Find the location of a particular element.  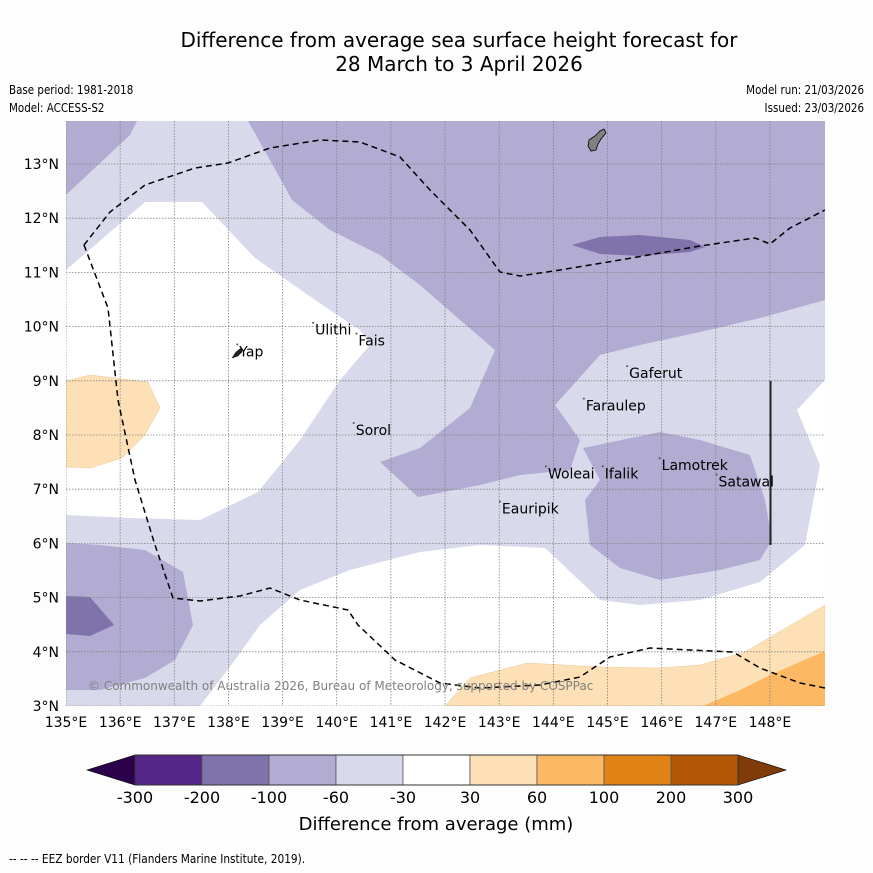

longitude-tick: 146°E is located at coordinates (661, 723).